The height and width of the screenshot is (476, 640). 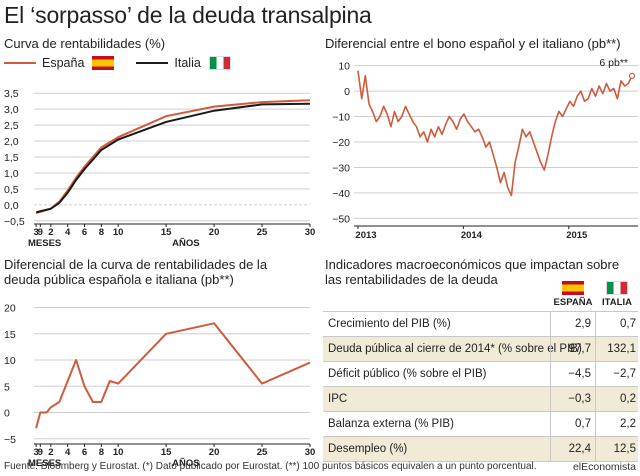 What do you see at coordinates (628, 424) in the screenshot?
I see `row-italy-value: 2,2` at bounding box center [628, 424].